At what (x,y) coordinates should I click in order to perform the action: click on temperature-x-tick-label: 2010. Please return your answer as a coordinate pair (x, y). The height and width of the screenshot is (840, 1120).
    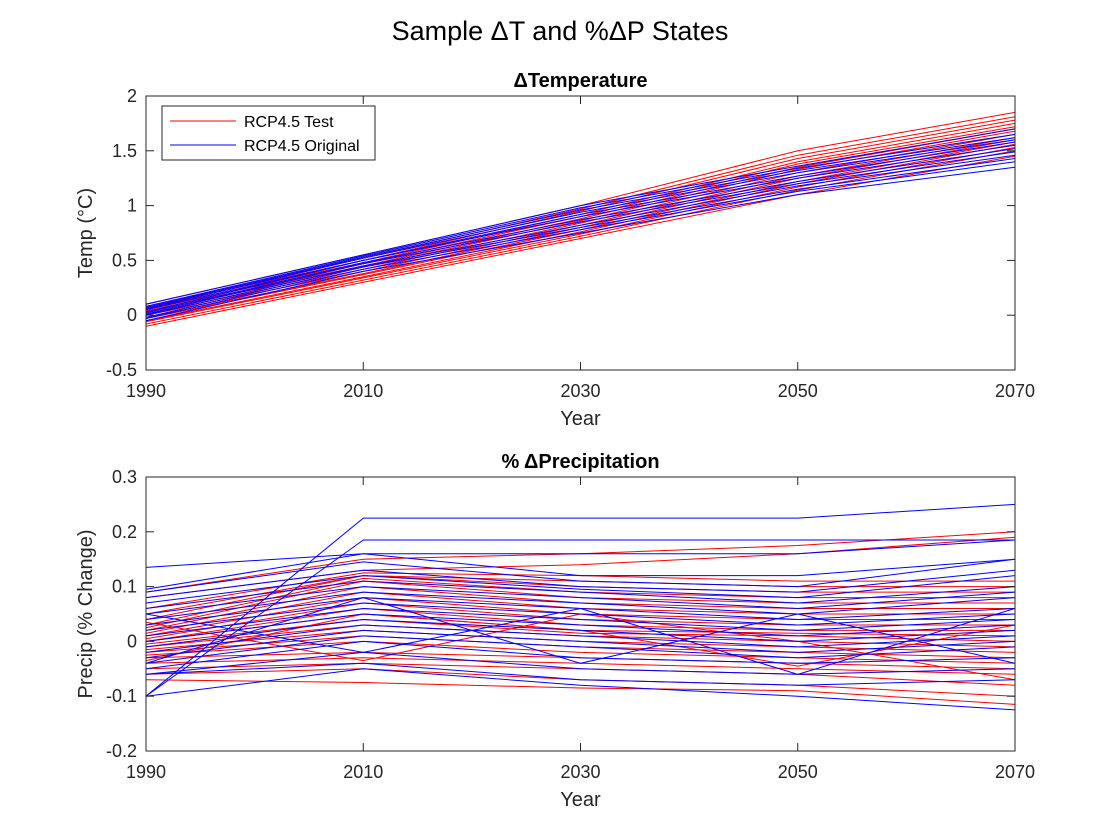
    Looking at the image, I should click on (363, 391).